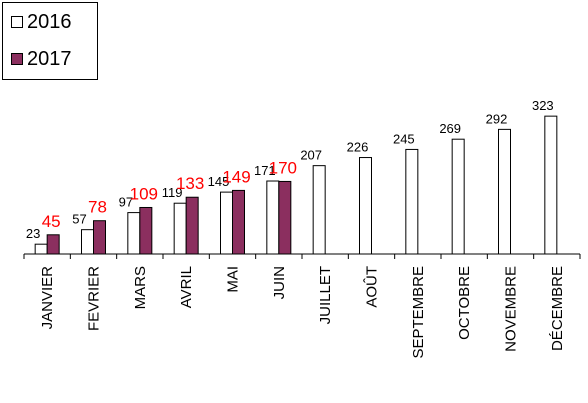 Image resolution: width=588 pixels, height=403 pixels. I want to click on bar-2016-novembre, so click(504, 191).